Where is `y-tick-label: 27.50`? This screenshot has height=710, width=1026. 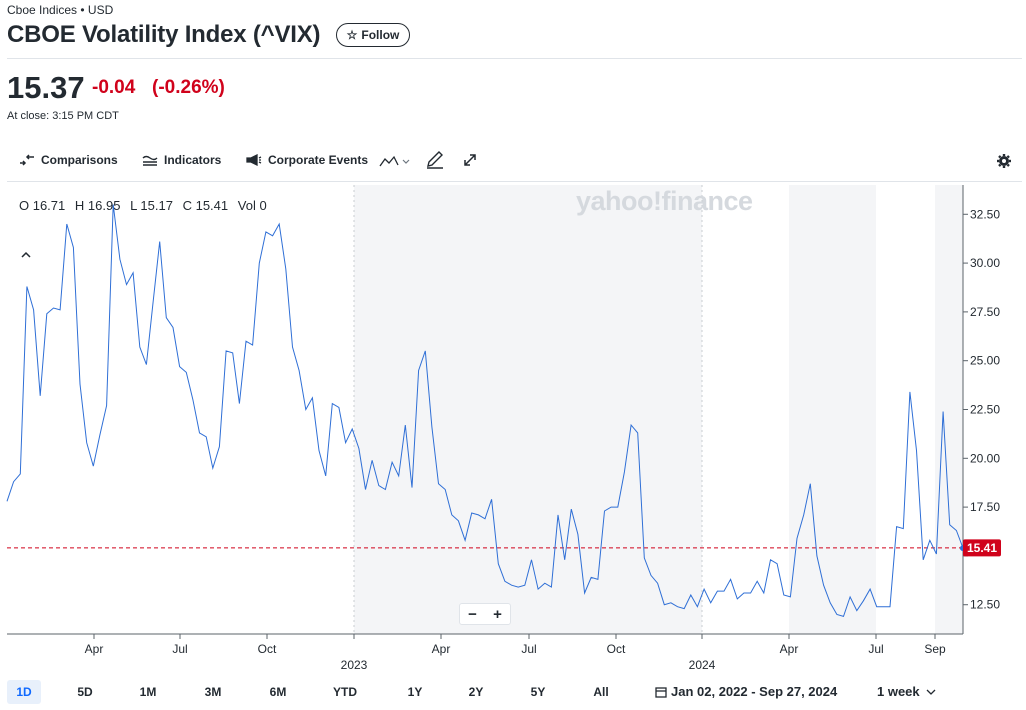 y-tick-label: 27.50 is located at coordinates (985, 312).